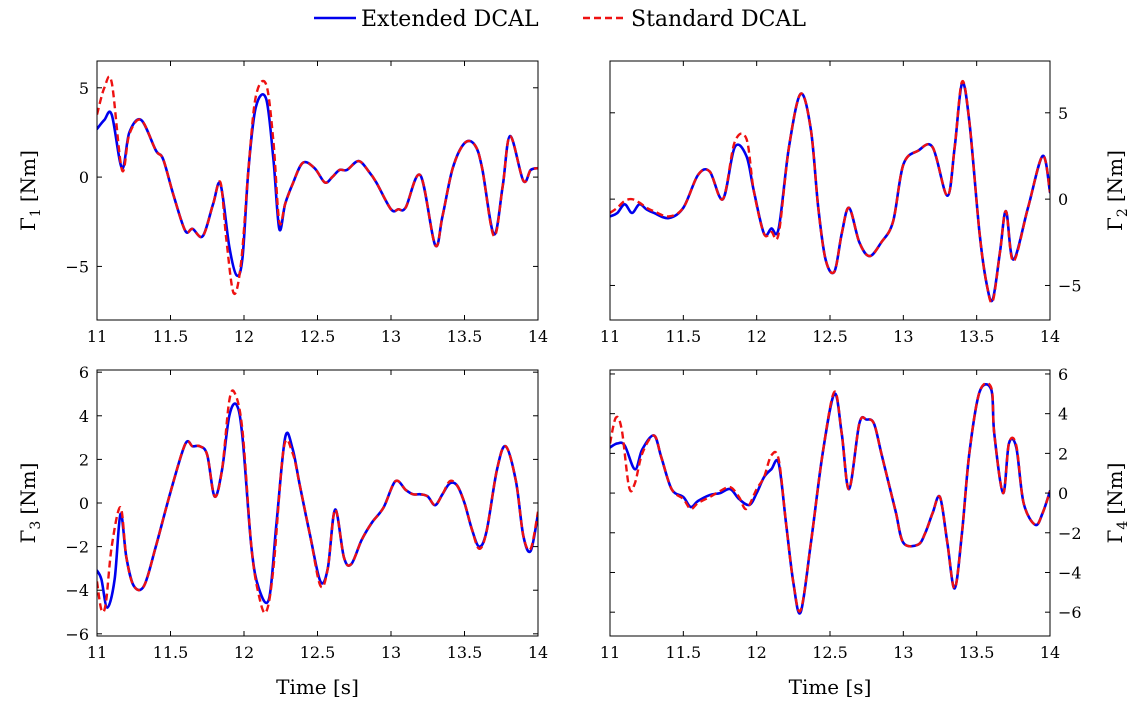  Describe the element at coordinates (36, 525) in the screenshot. I see `y-axis-subscript: 3` at that location.